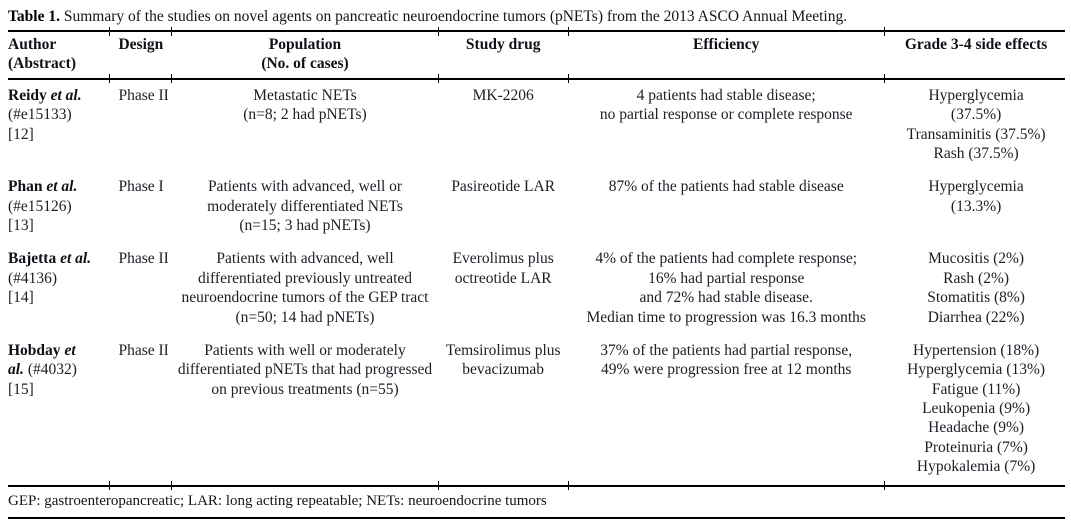 The width and height of the screenshot is (1071, 523). What do you see at coordinates (141, 187) in the screenshot?
I see `design-cell: Phase I` at bounding box center [141, 187].